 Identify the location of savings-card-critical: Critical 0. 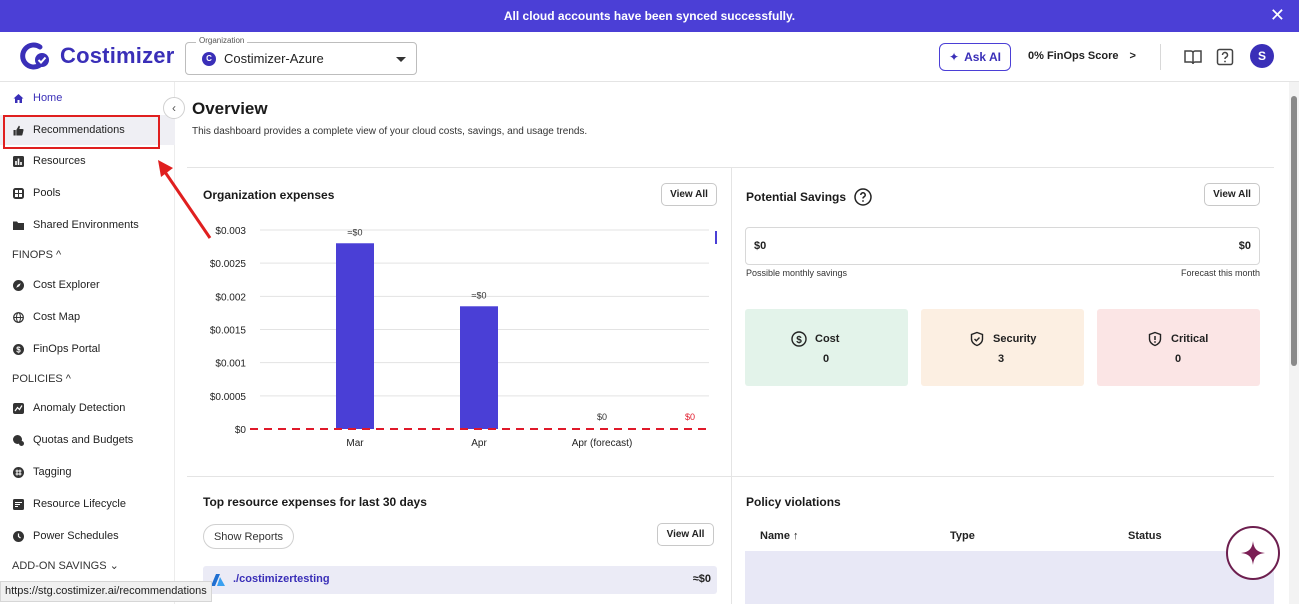
(1178, 347).